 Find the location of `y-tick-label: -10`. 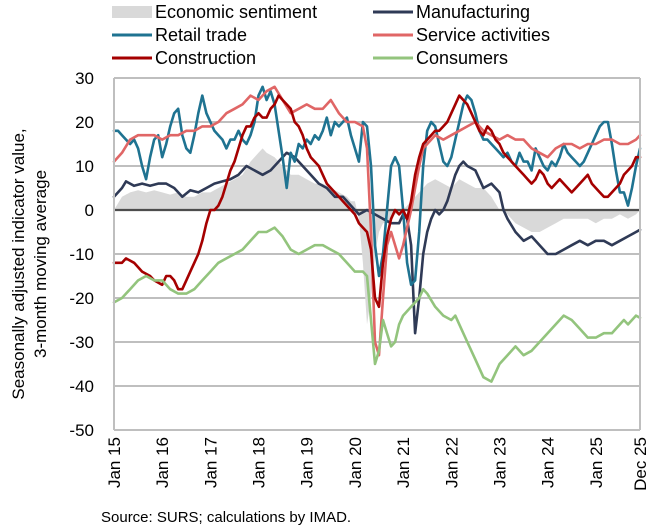

y-tick-label: -10 is located at coordinates (81, 254).